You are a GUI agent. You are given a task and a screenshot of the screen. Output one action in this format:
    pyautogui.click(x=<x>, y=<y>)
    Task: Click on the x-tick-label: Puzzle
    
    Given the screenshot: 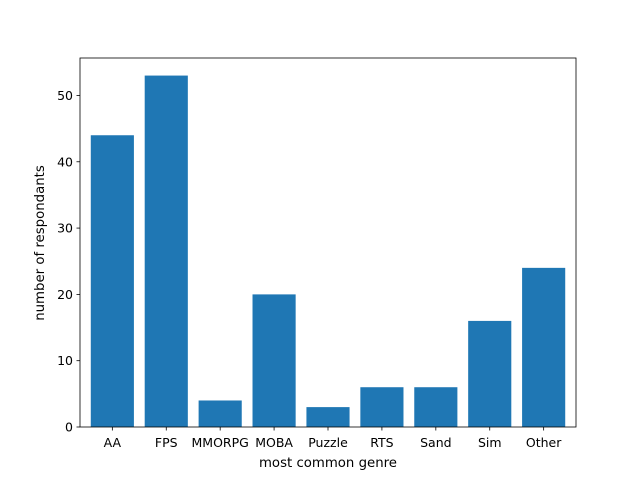 What is the action you would take?
    pyautogui.click(x=328, y=442)
    